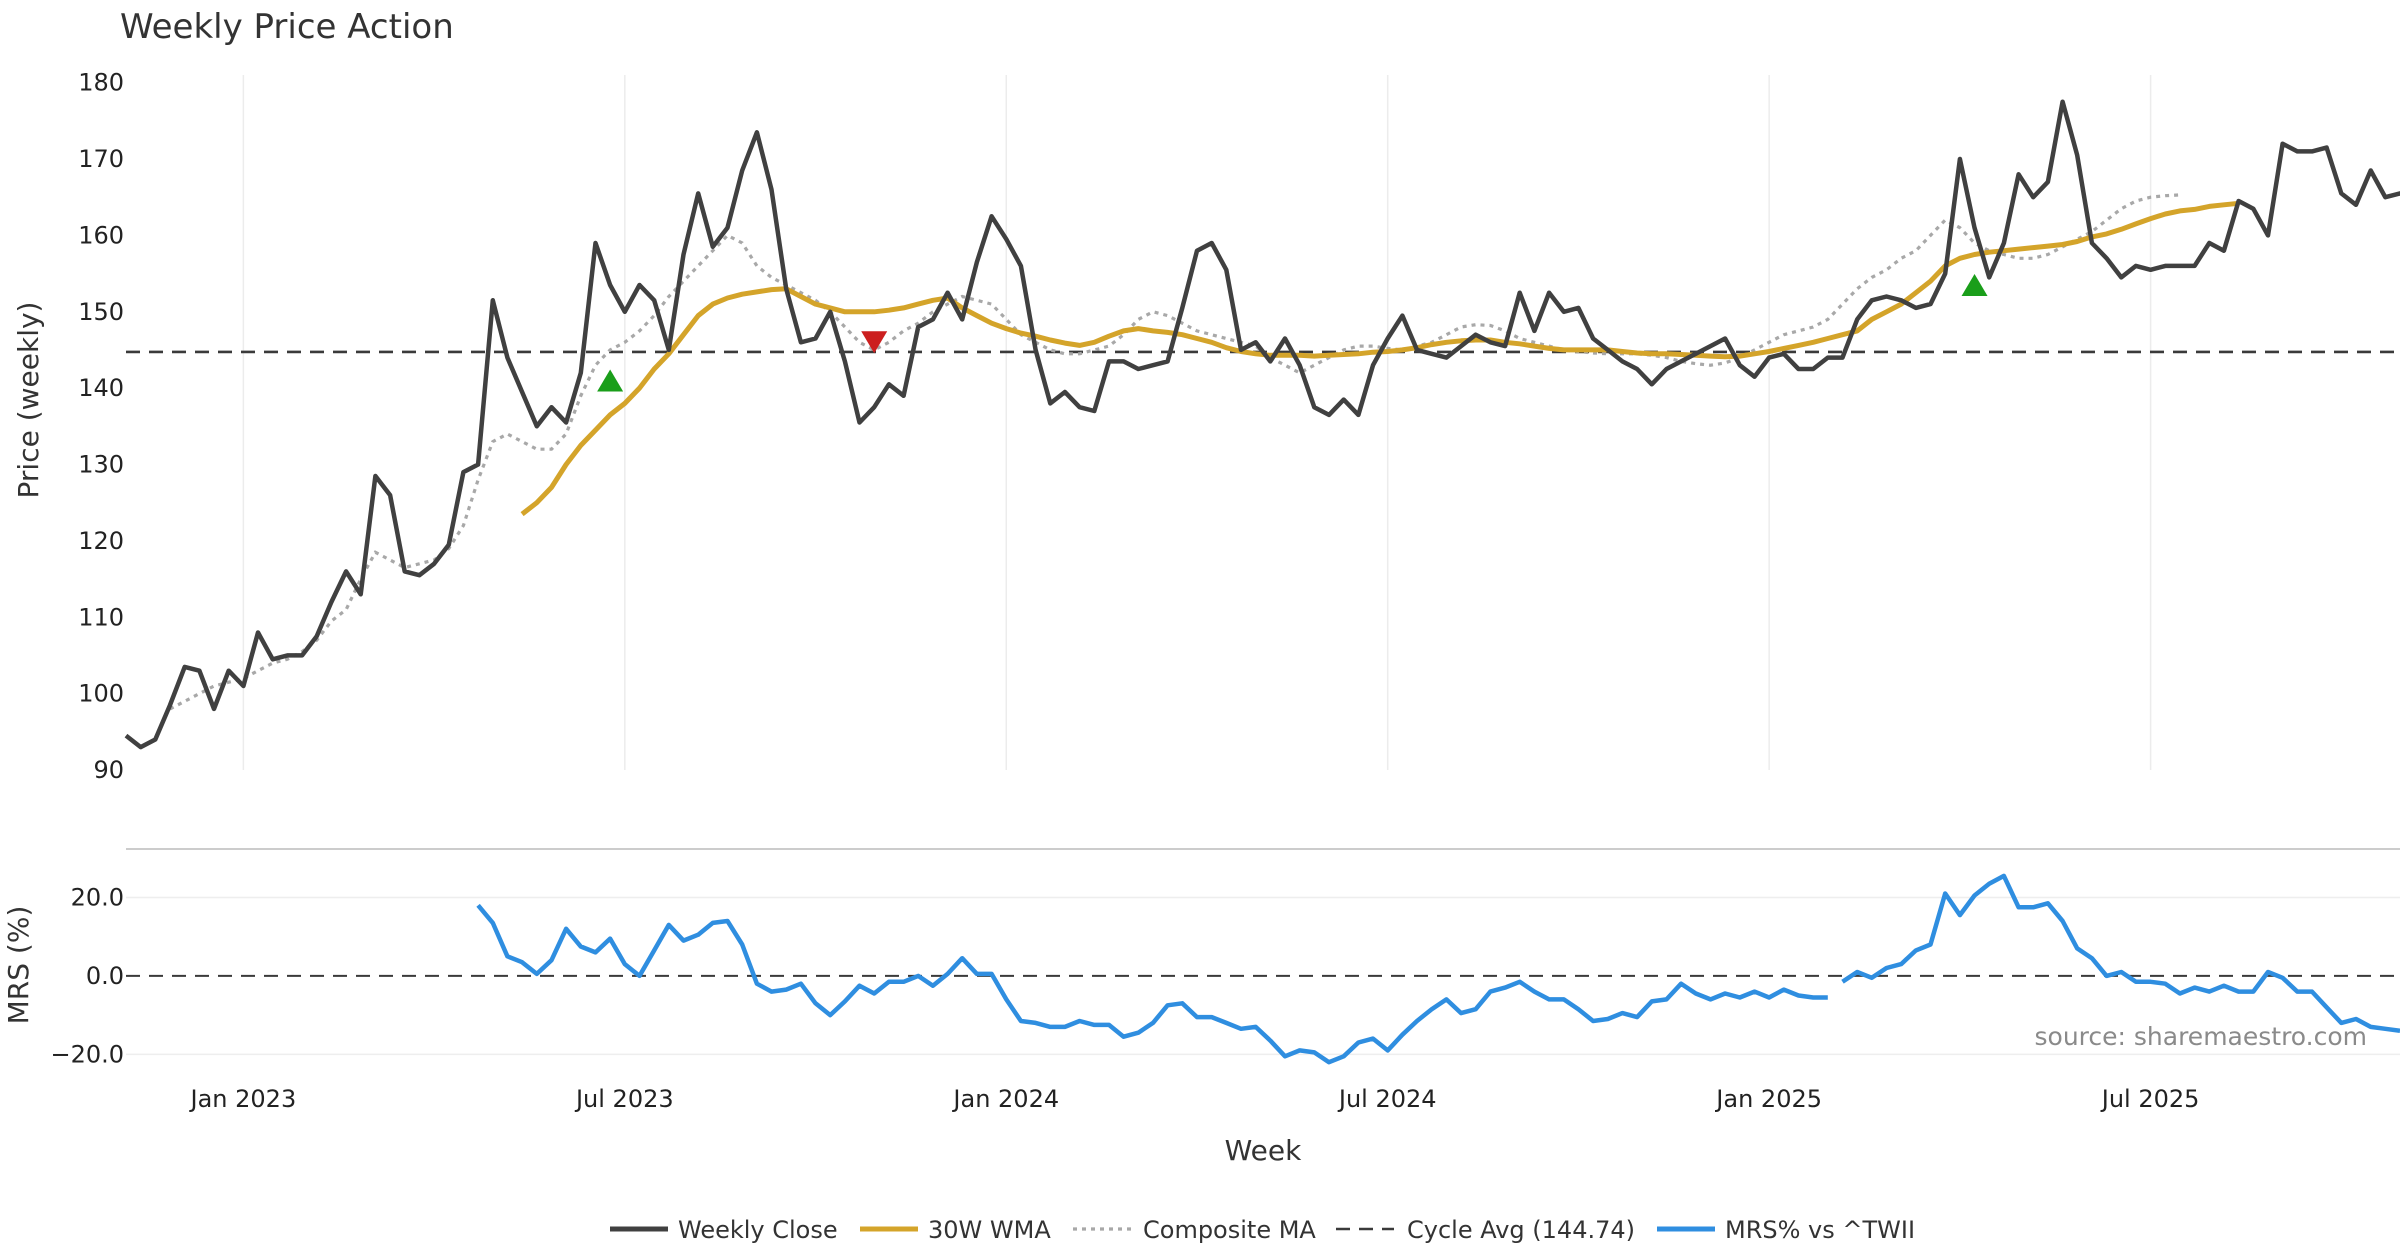  What do you see at coordinates (101, 235) in the screenshot?
I see `price-tick-label: 160` at bounding box center [101, 235].